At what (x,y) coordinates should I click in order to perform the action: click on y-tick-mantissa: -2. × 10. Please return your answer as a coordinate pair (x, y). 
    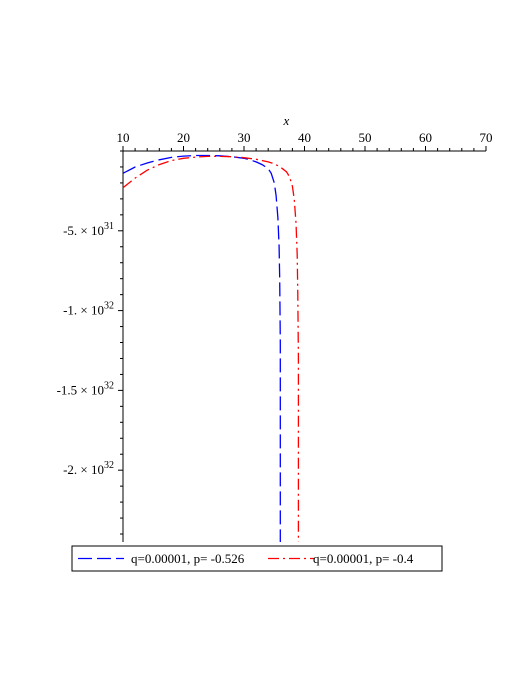
    Looking at the image, I should click on (83, 469).